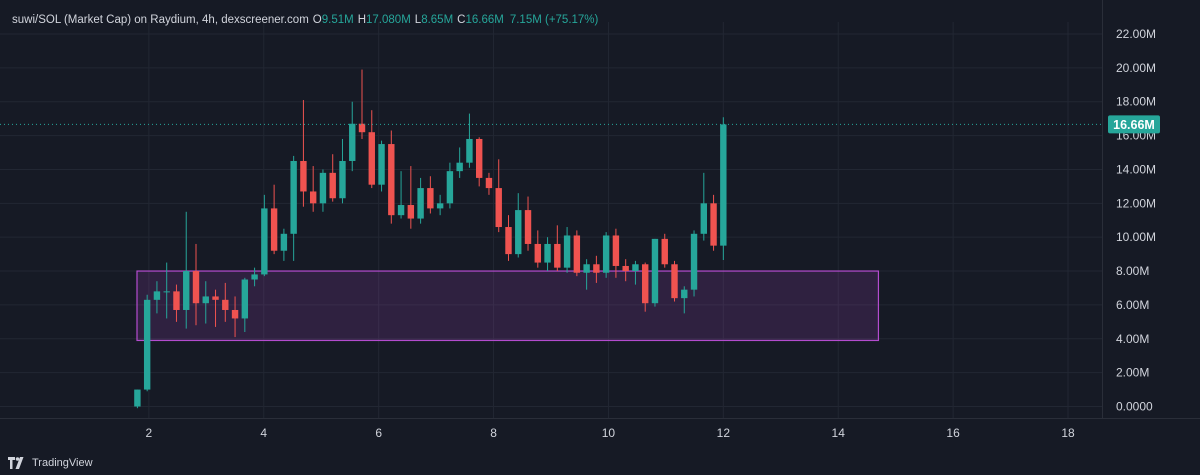 Image resolution: width=1200 pixels, height=475 pixels. What do you see at coordinates (554, 20) in the screenshot?
I see `change-value: 7.15M (+75.17%)` at bounding box center [554, 20].